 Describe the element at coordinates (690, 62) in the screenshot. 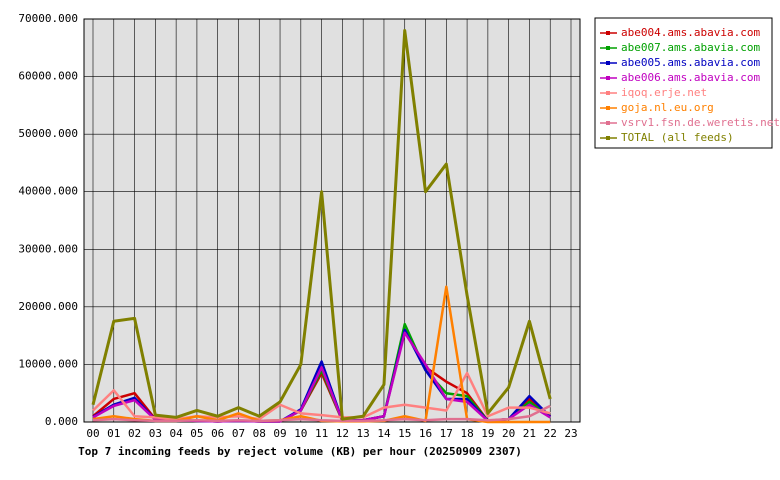

I see `legend-label: abe005.ams.abavia.com` at that location.